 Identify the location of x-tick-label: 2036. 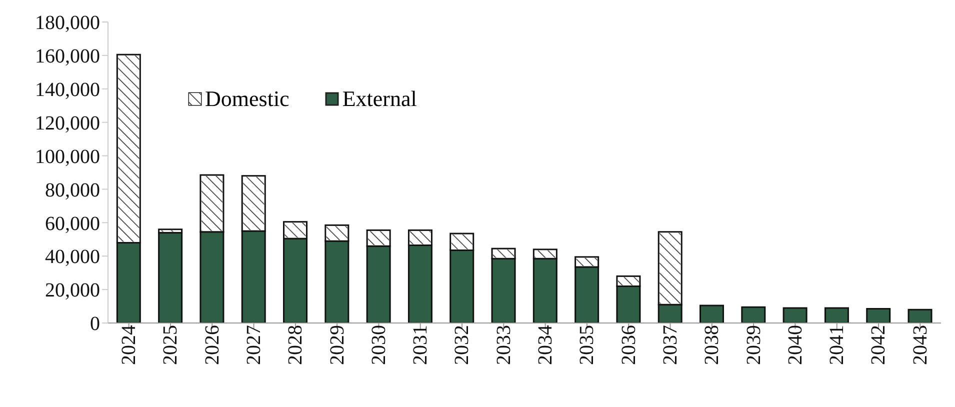
(629, 345).